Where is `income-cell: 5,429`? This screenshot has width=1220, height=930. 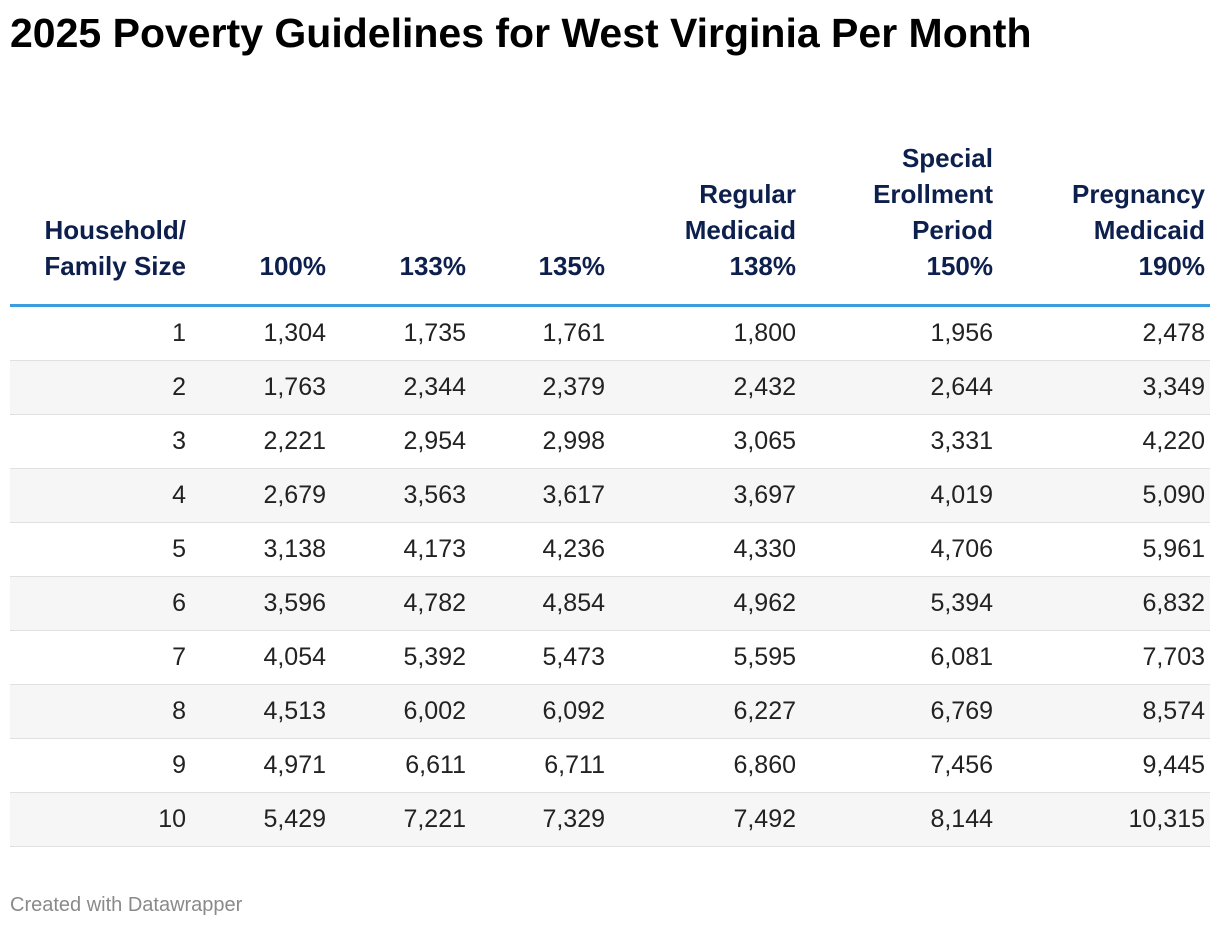
income-cell: 5,429 is located at coordinates (261, 819).